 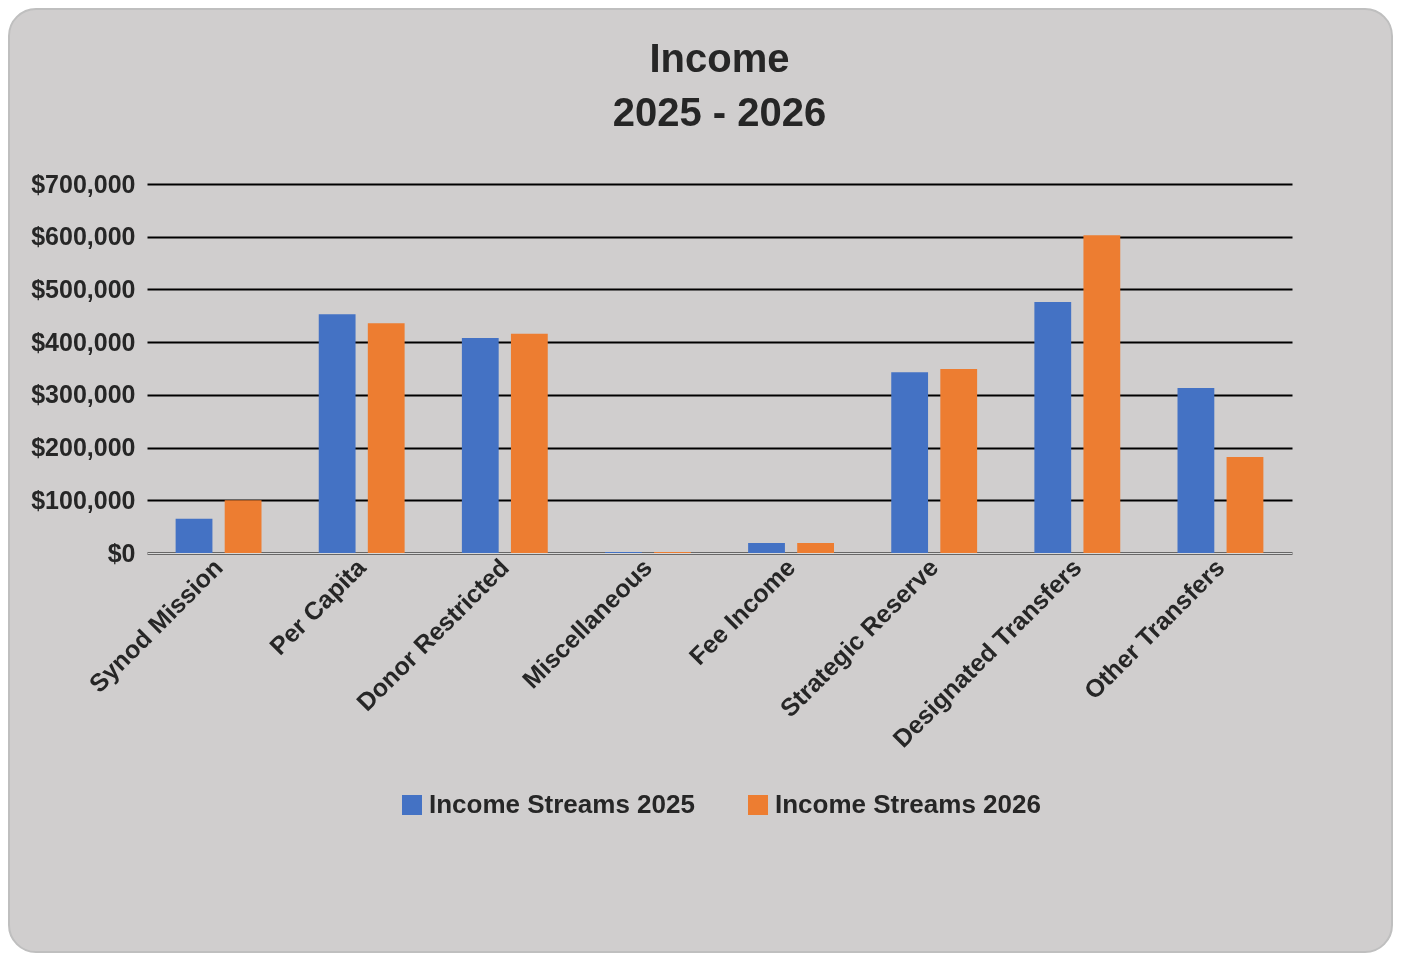 I want to click on y-tick-label: $300,000, so click(x=83, y=394).